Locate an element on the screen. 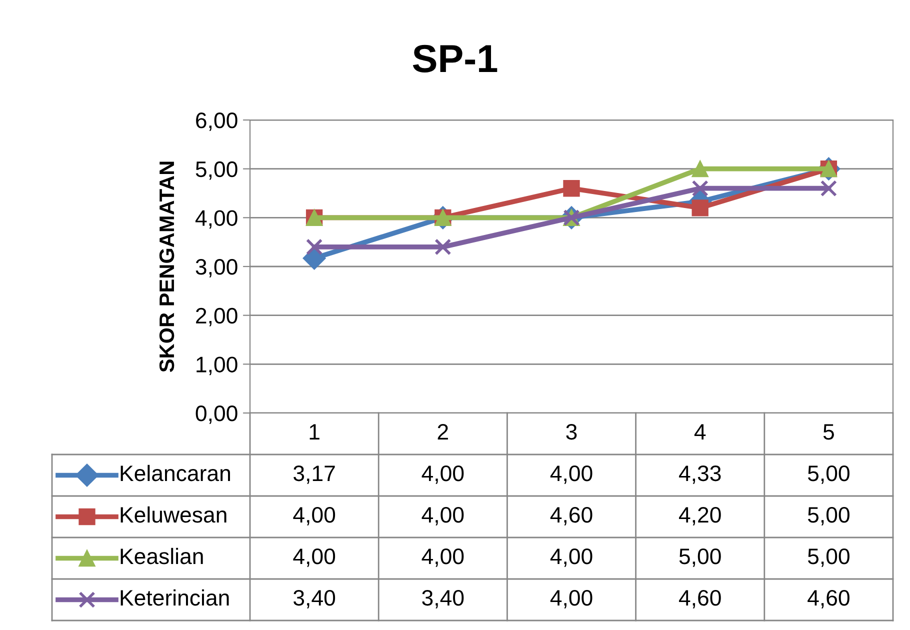 This screenshot has height=630, width=910. y-tick-label: 2,00 is located at coordinates (217, 317).